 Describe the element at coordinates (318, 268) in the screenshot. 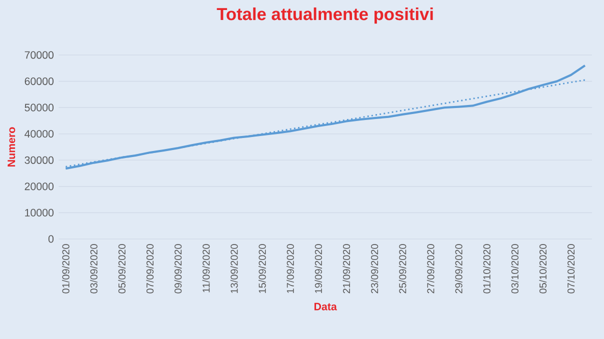

I see `x-tick-label: 19/09/2020` at that location.